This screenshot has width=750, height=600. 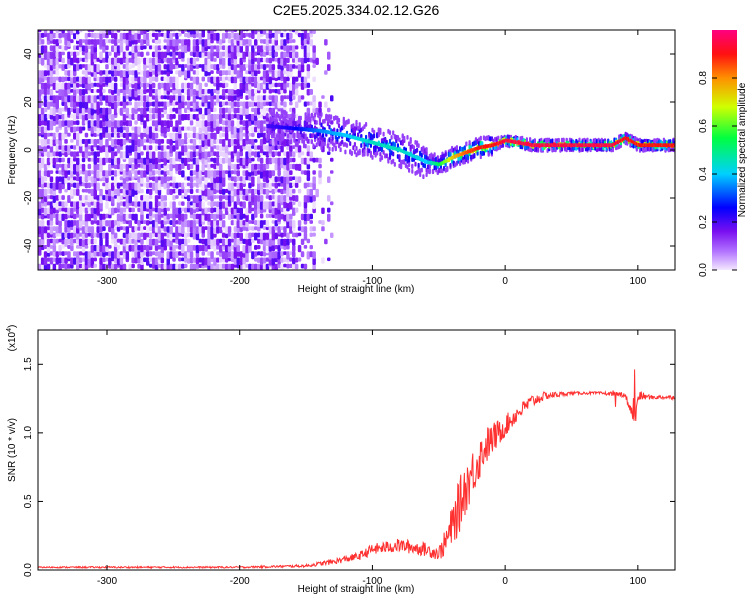 I want to click on y-tick-label: -40, so click(x=28, y=245).